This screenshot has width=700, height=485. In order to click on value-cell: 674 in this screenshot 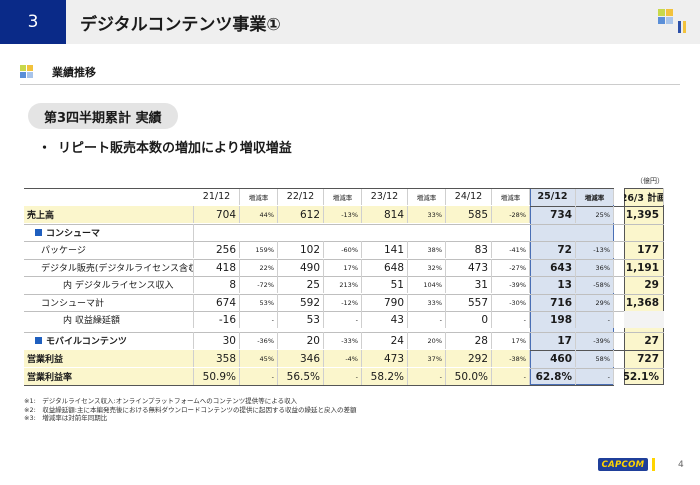, I will do `click(217, 302)`.